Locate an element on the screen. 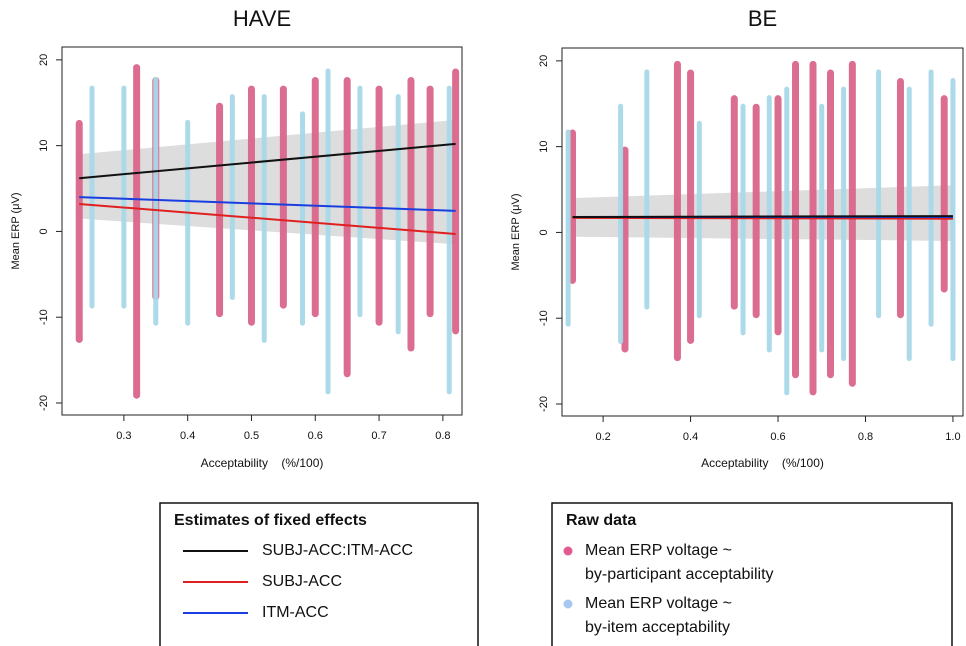  x-tick-label: 0.5 is located at coordinates (251, 436).